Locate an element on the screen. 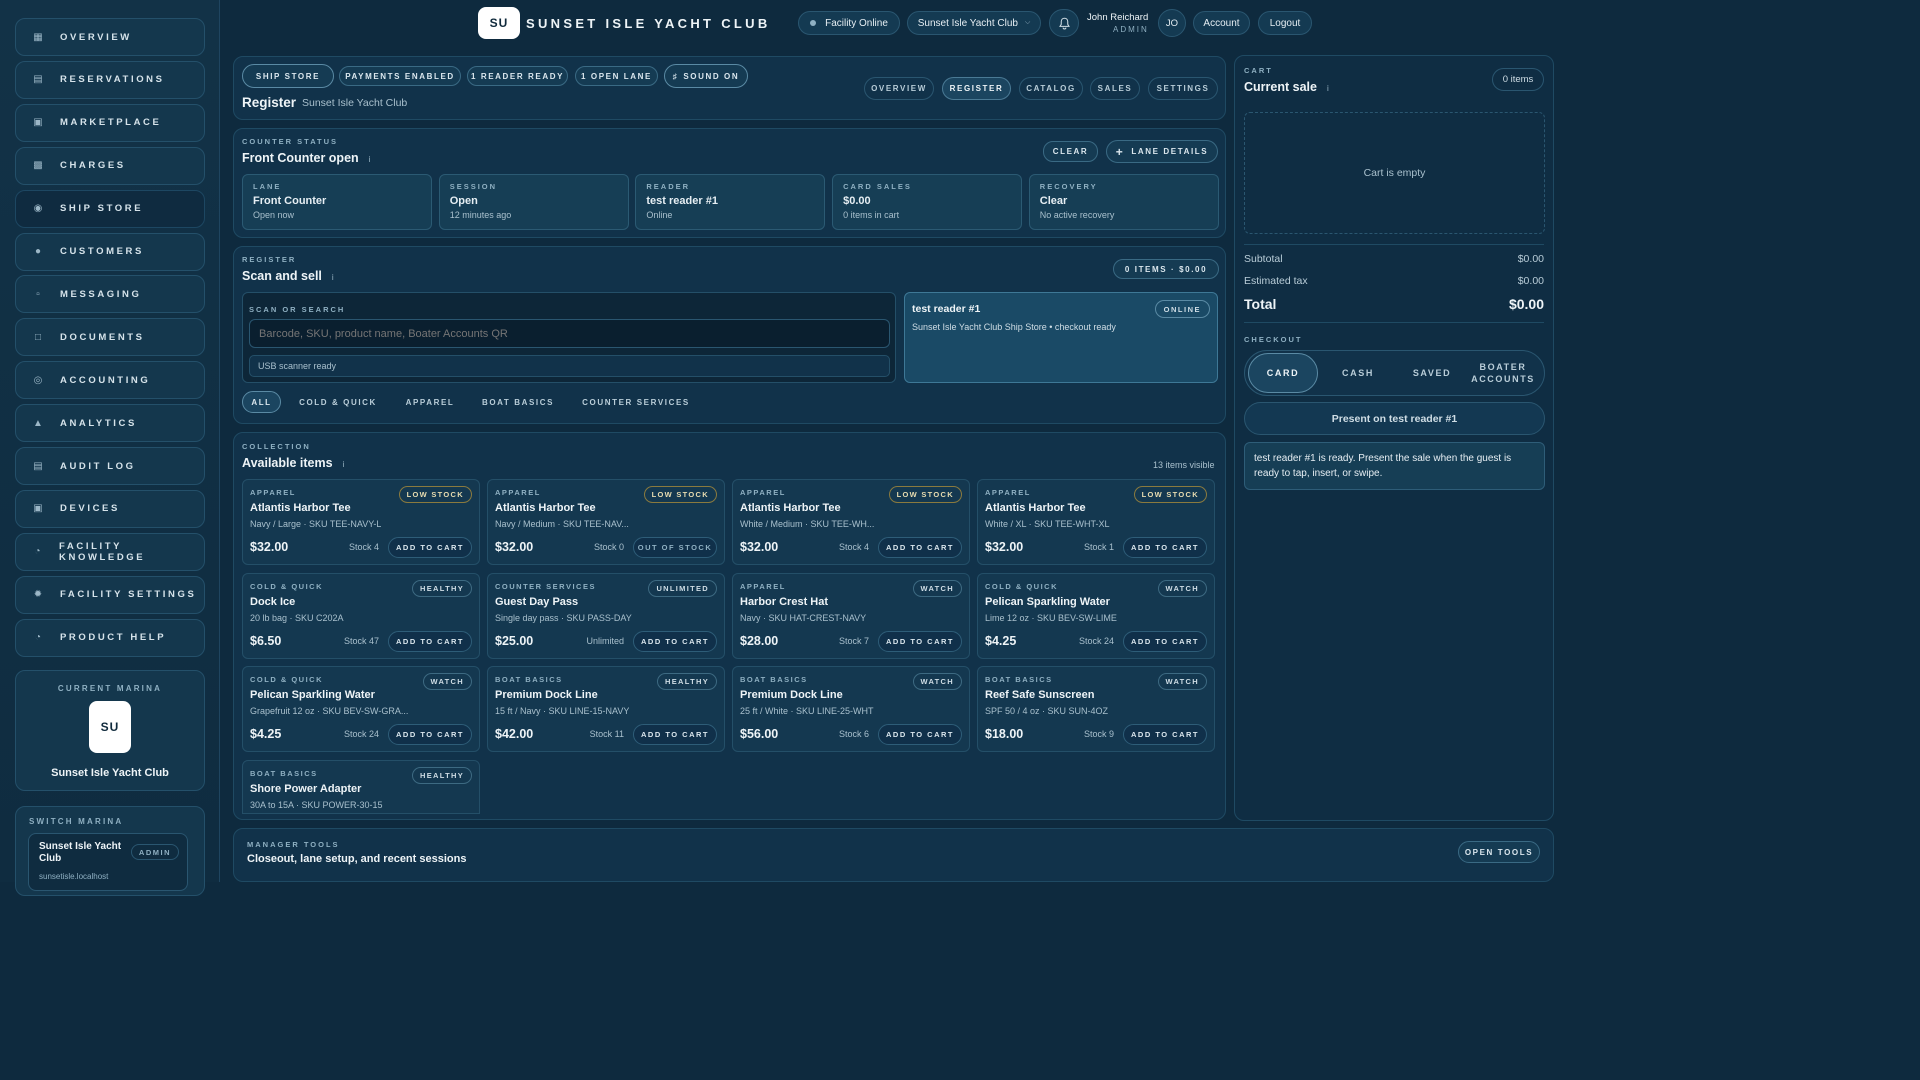  filter-cold-quick: COLD & QUICK is located at coordinates (338, 402).